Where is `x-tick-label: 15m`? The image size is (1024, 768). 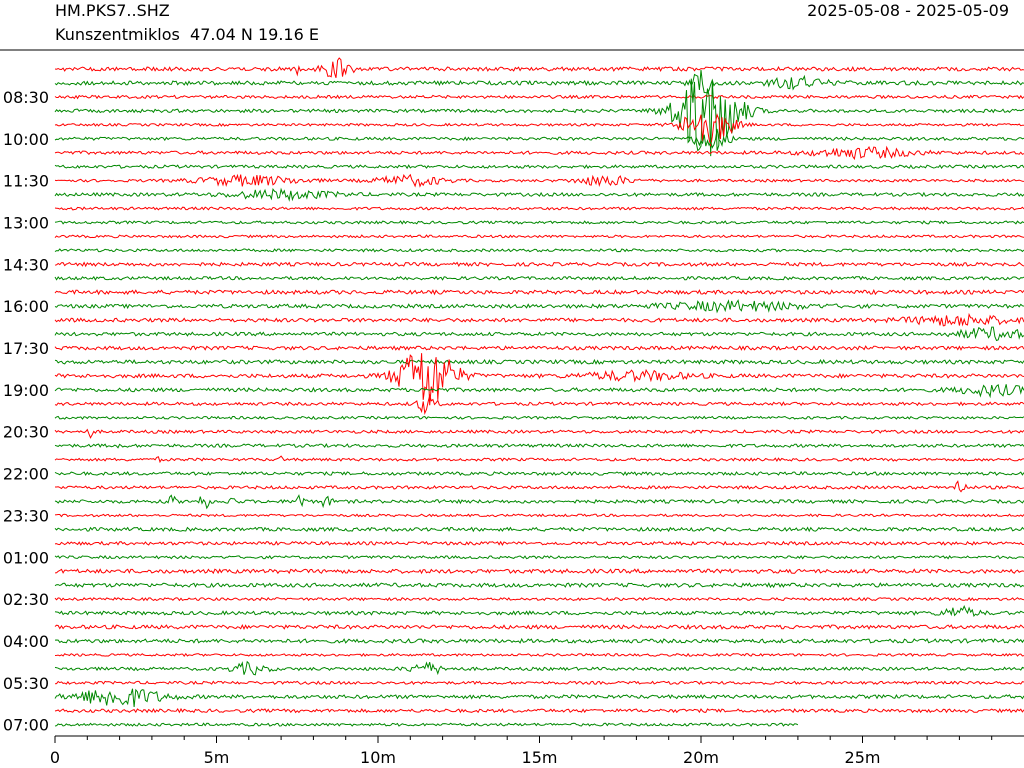 x-tick-label: 15m is located at coordinates (540, 757).